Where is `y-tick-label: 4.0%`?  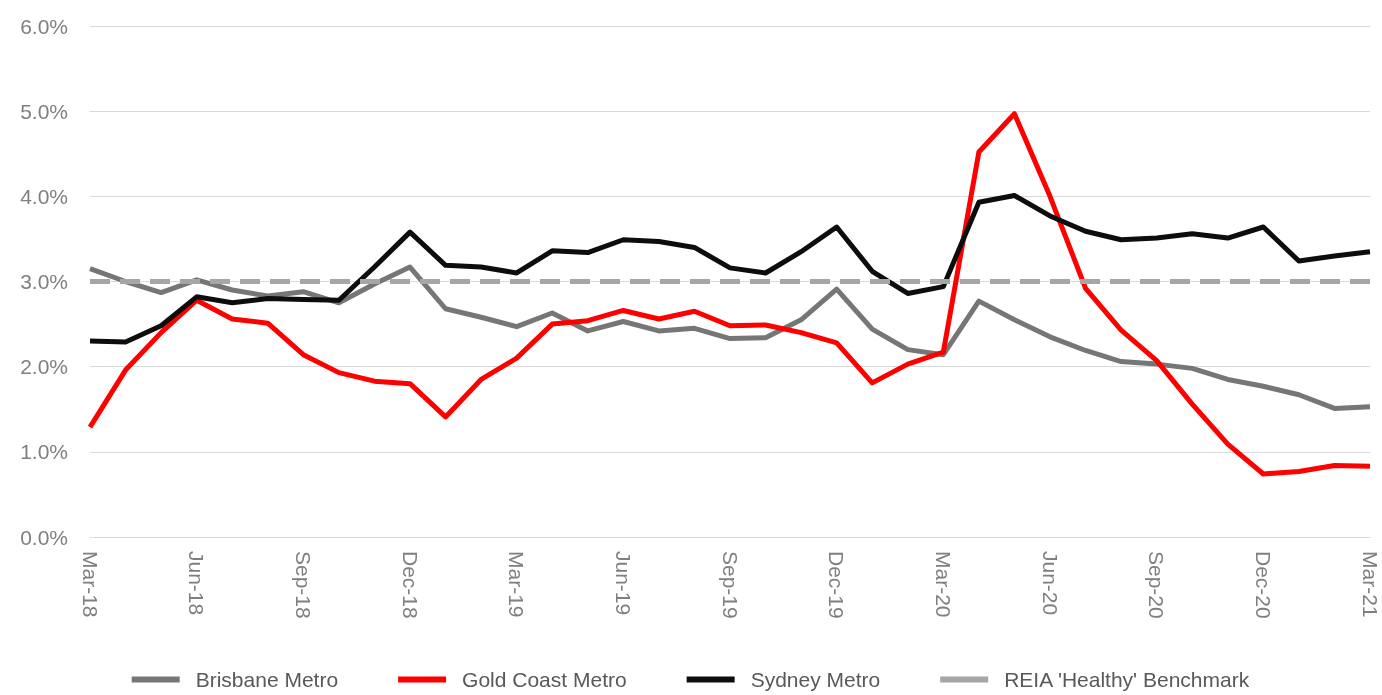
y-tick-label: 4.0% is located at coordinates (44, 196).